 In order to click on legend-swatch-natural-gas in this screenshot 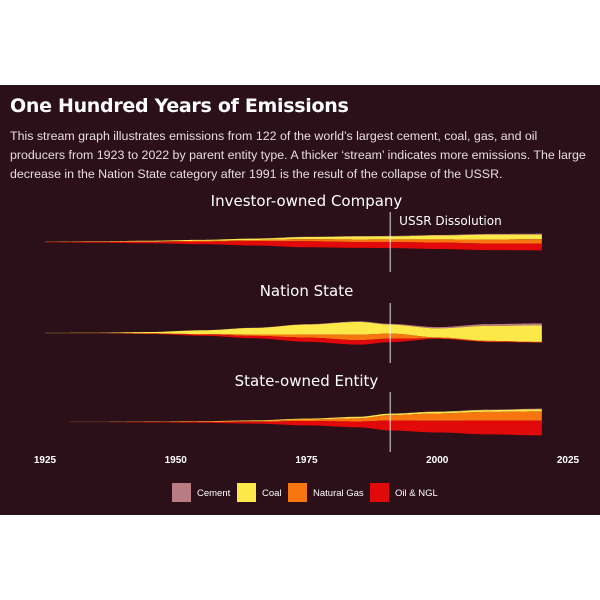, I will do `click(297, 492)`.